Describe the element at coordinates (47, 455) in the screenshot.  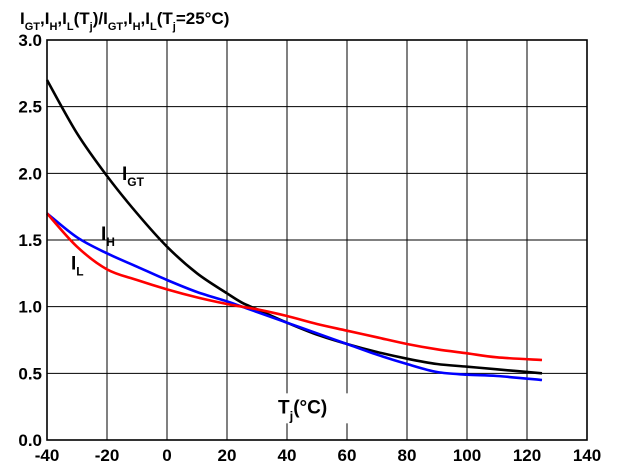
I see `x-tick-label: -40` at that location.